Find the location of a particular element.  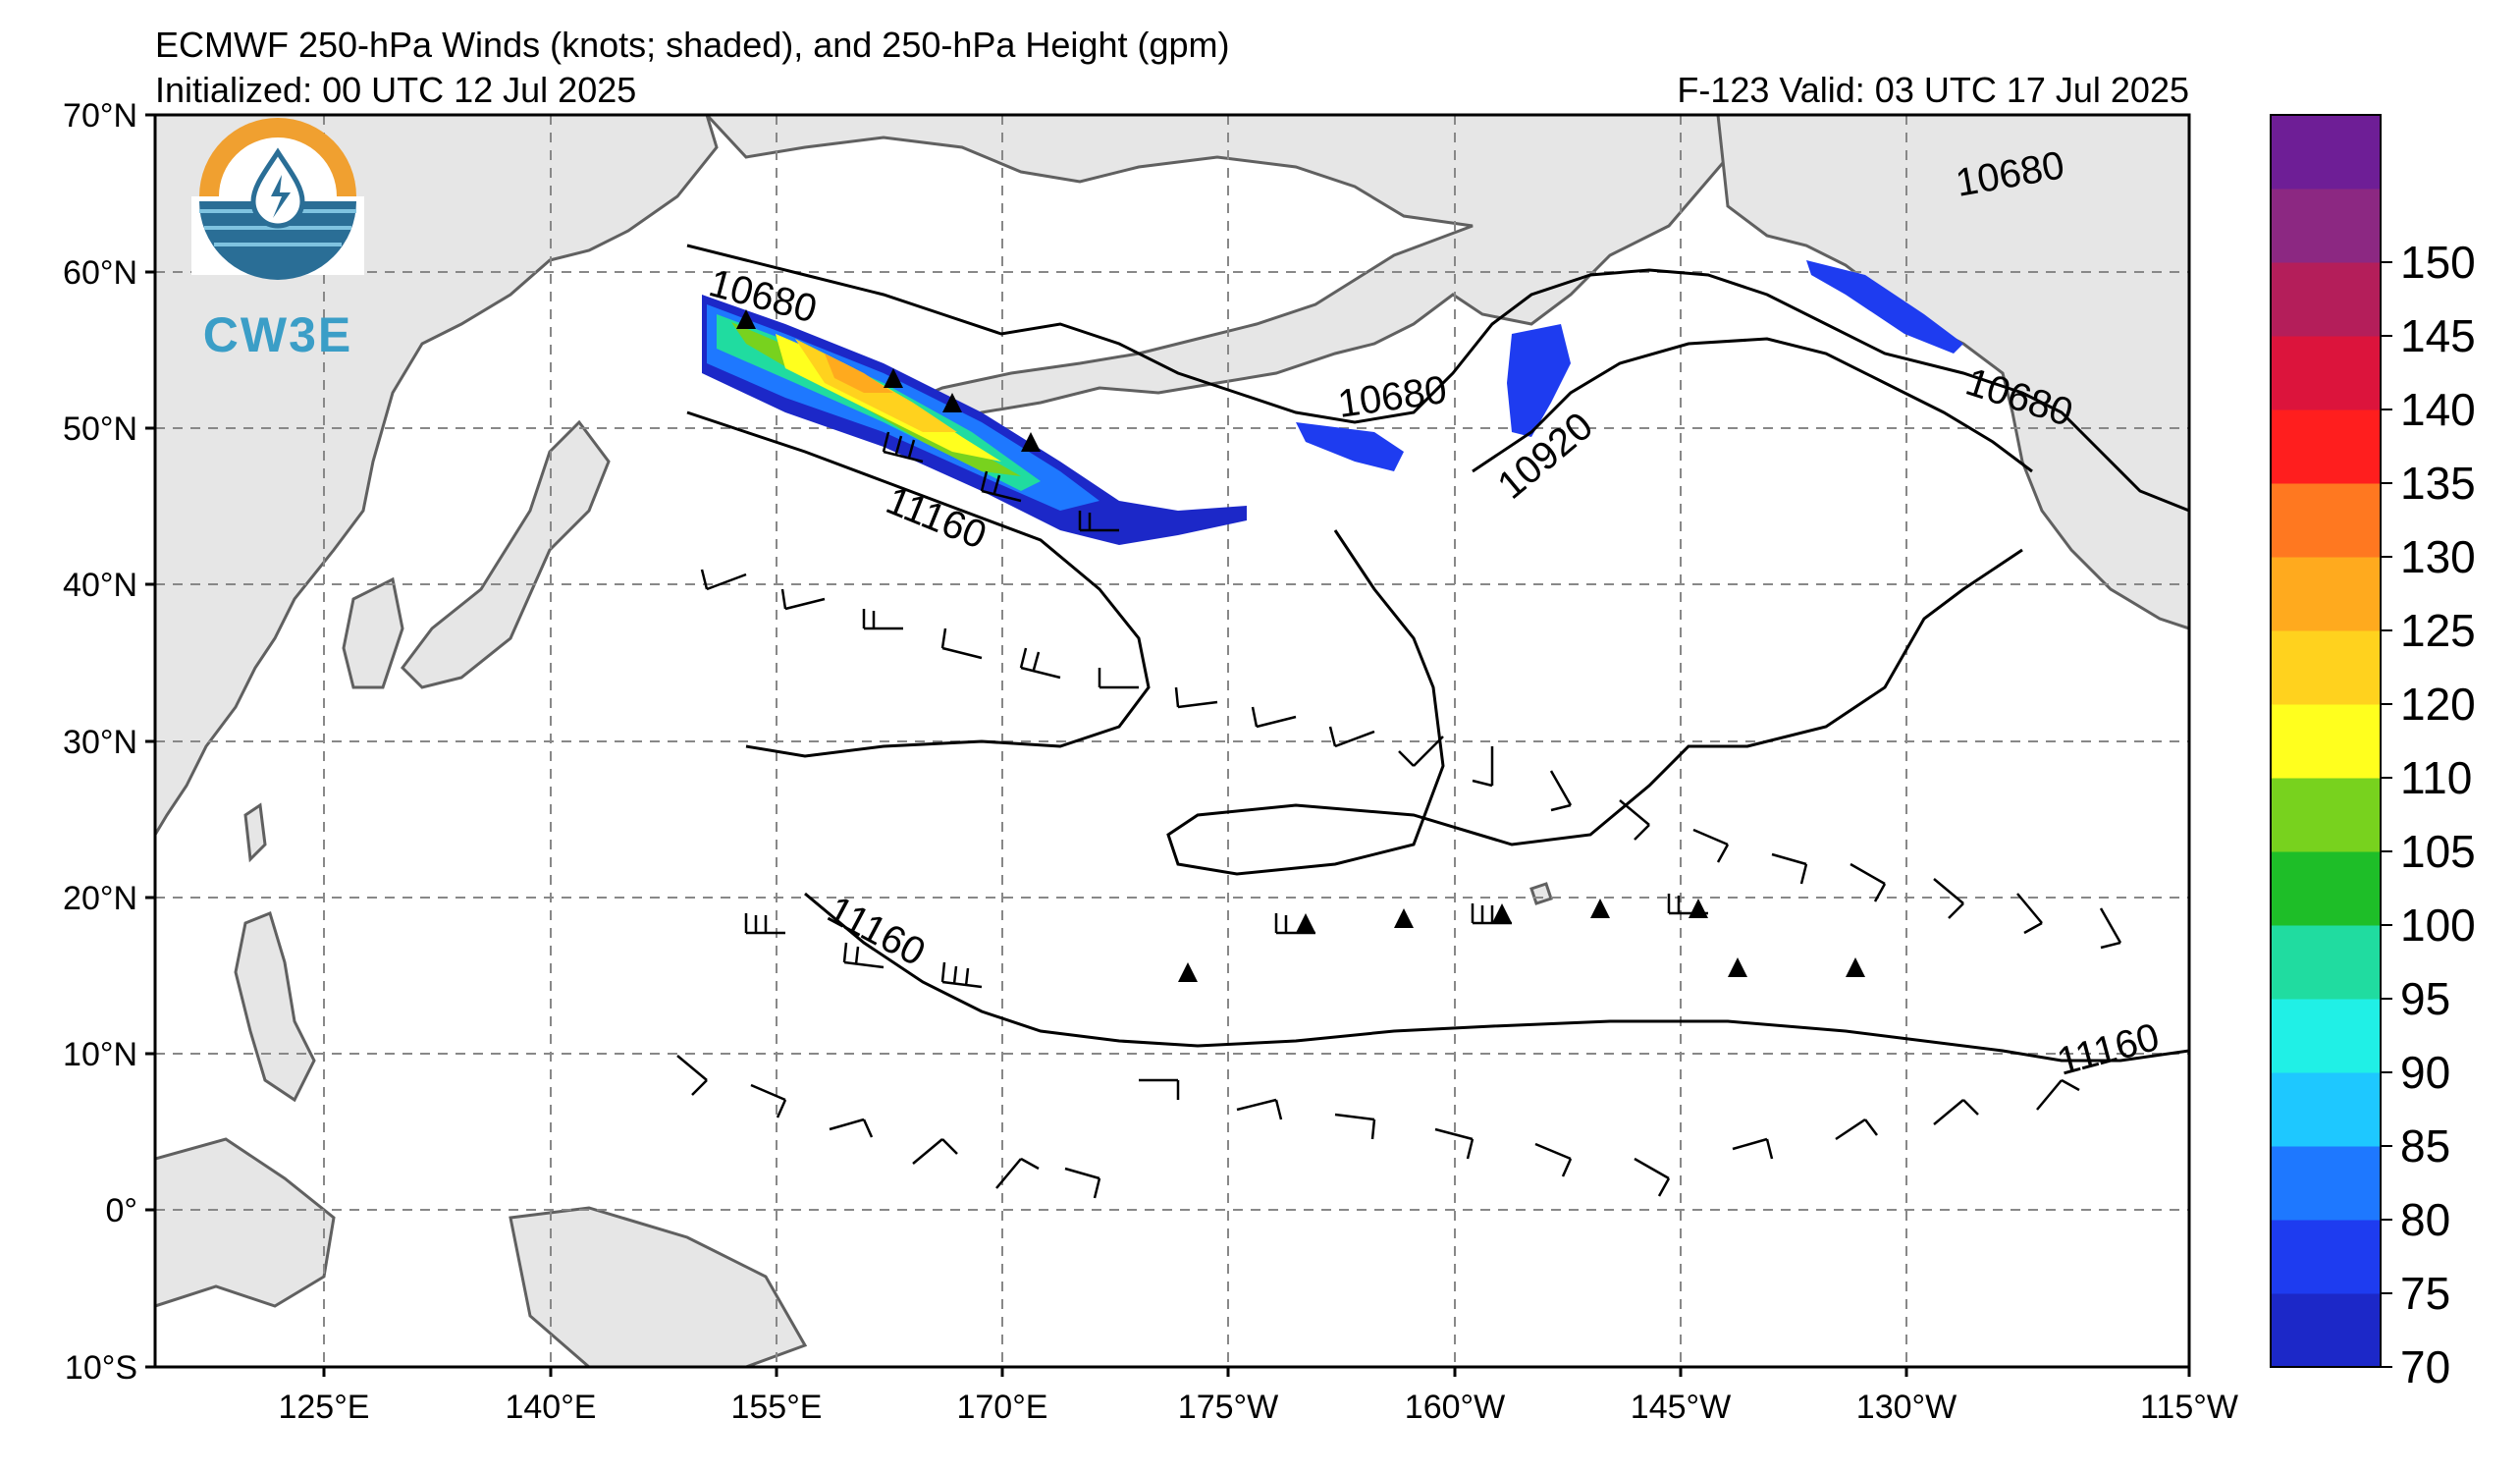

indonesia-land is located at coordinates (245, 1222).